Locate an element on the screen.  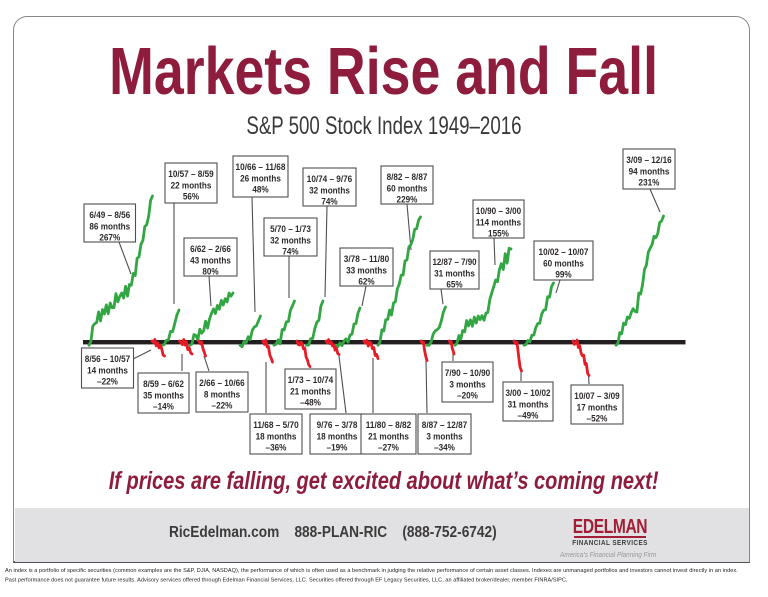
svg-text: 8 months is located at coordinates (222, 394).